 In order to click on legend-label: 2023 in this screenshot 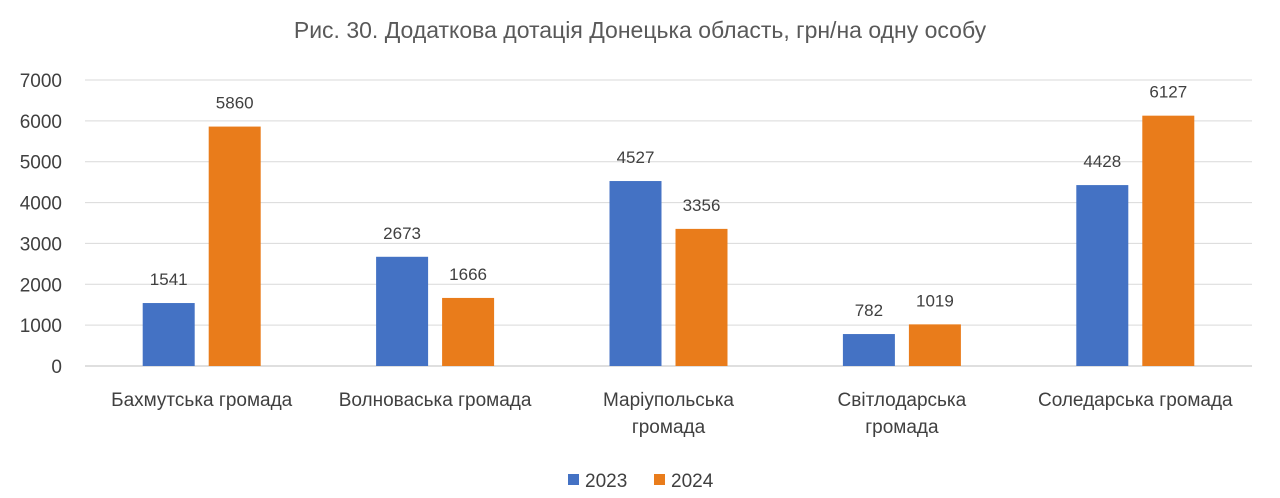, I will do `click(606, 481)`.